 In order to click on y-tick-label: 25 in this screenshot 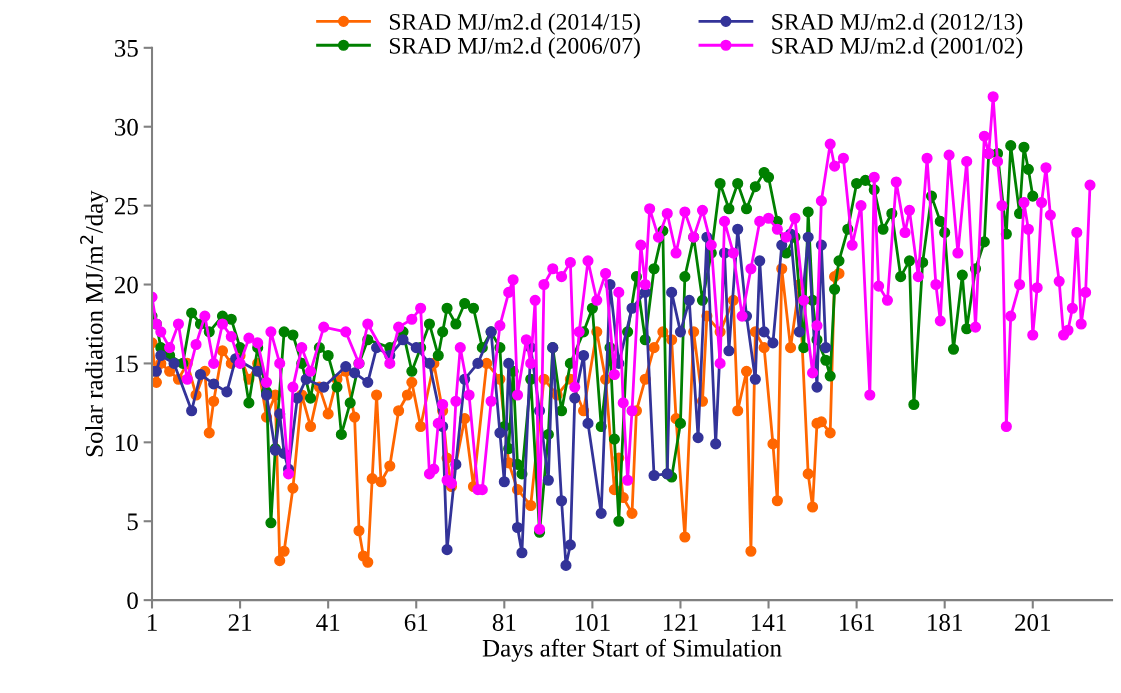, I will do `click(126, 206)`.